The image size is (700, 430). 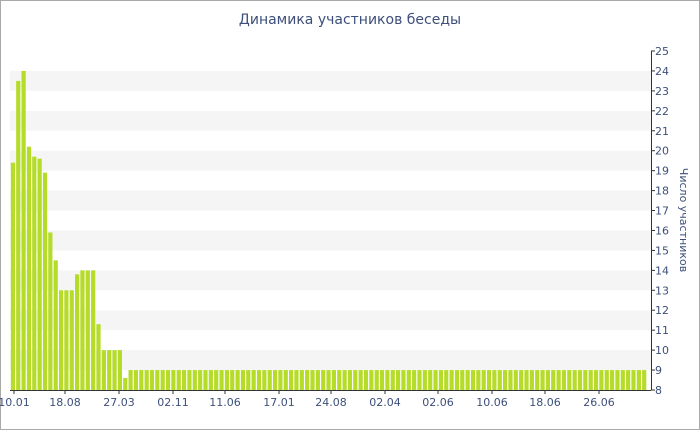 I want to click on x-tick-label: 02.06, so click(x=438, y=402).